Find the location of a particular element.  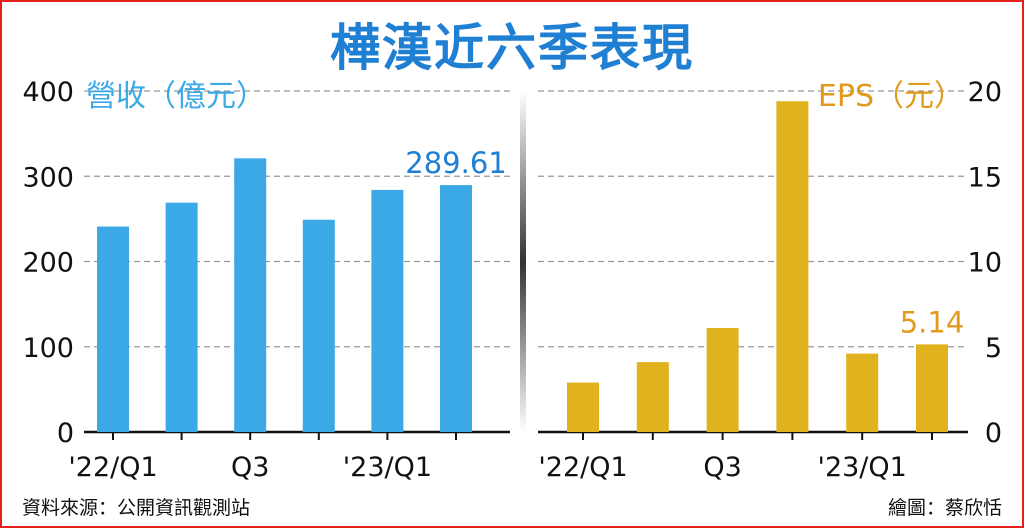

revenue-ytick-label: 300 is located at coordinates (48, 177).